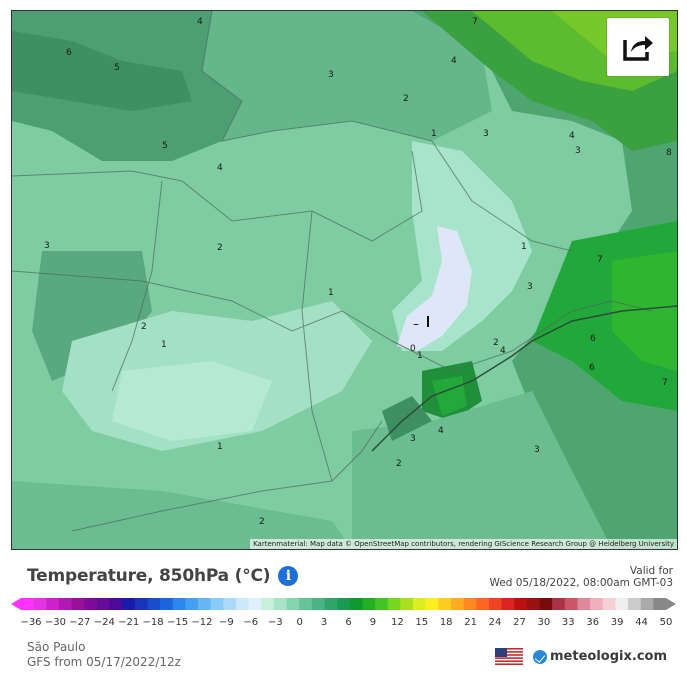 This screenshot has height=675, width=687. I want to click on brand-logo: meteologix.com, so click(600, 656).